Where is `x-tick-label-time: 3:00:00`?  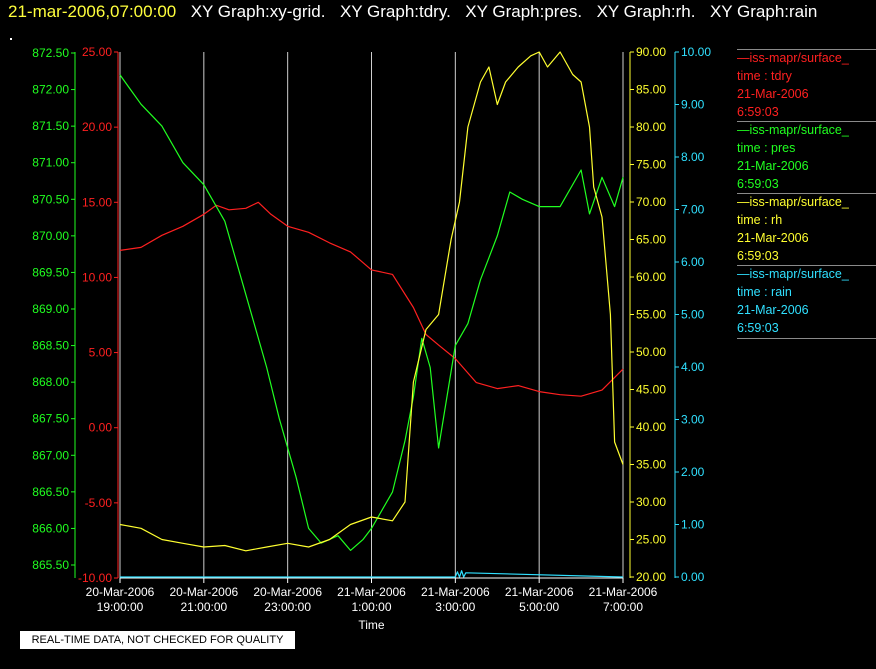
x-tick-label-time: 3:00:00 is located at coordinates (455, 607).